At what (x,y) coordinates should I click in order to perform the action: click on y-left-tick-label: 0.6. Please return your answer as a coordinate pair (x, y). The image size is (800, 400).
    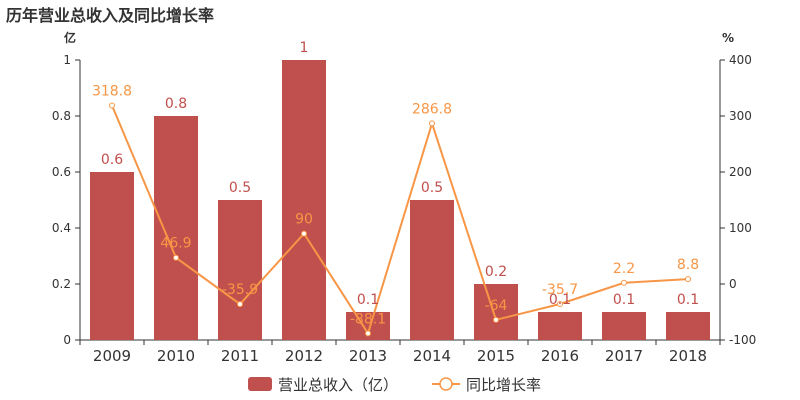
    Looking at the image, I should click on (61, 172).